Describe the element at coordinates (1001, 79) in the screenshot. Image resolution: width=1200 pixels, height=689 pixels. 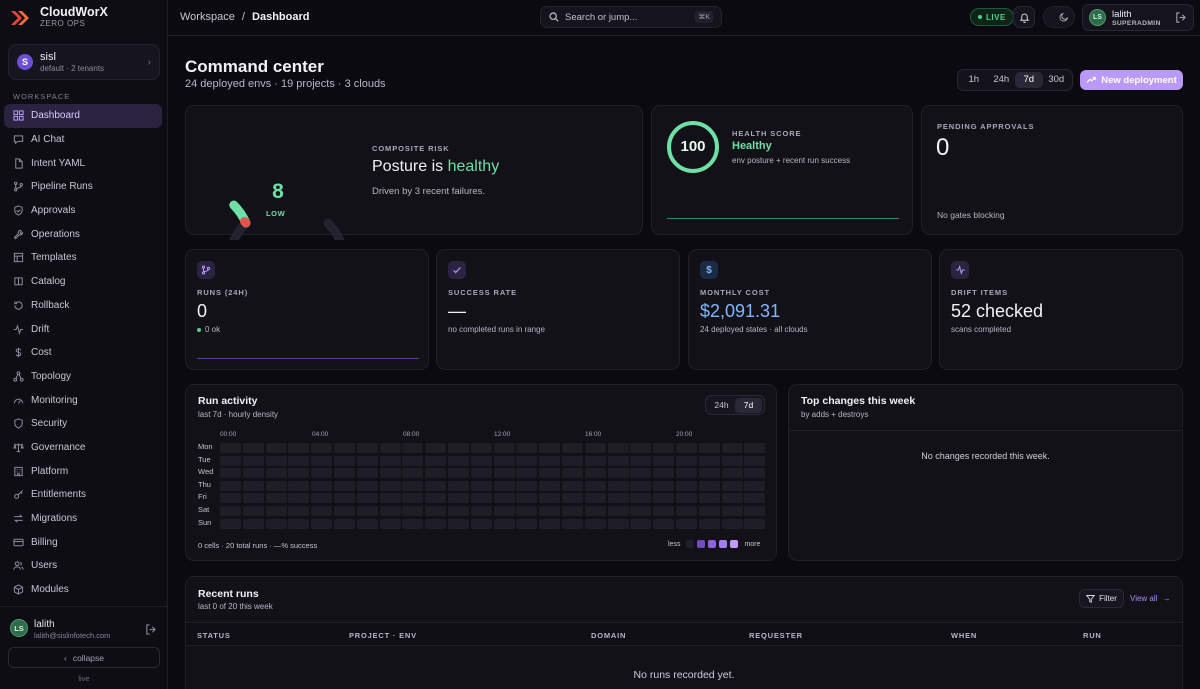
I see `range-option-24h: 24h` at that location.